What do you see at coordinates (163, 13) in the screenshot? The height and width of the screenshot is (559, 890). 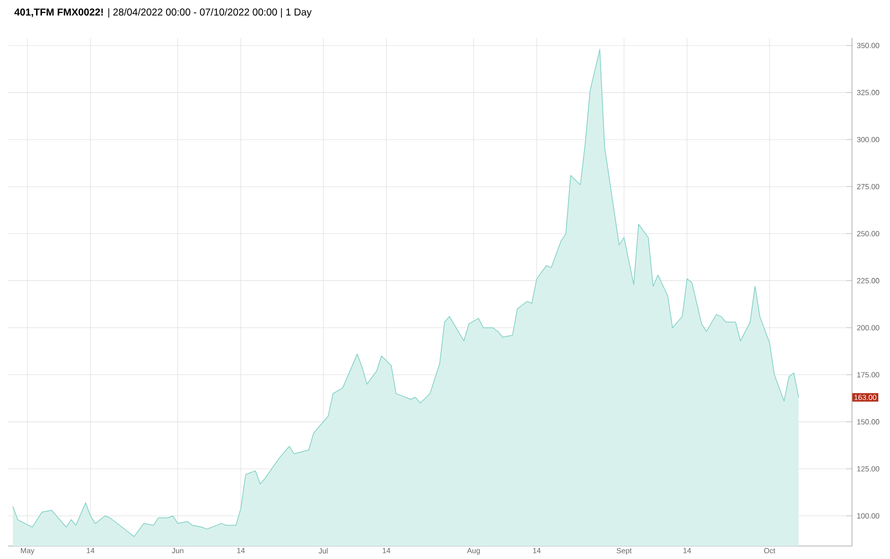 I see `chart-title: 401,TFM FMX0022! | 28/04/2022 00:00 - 07/10/2022 00:00 | 1 Day` at bounding box center [163, 13].